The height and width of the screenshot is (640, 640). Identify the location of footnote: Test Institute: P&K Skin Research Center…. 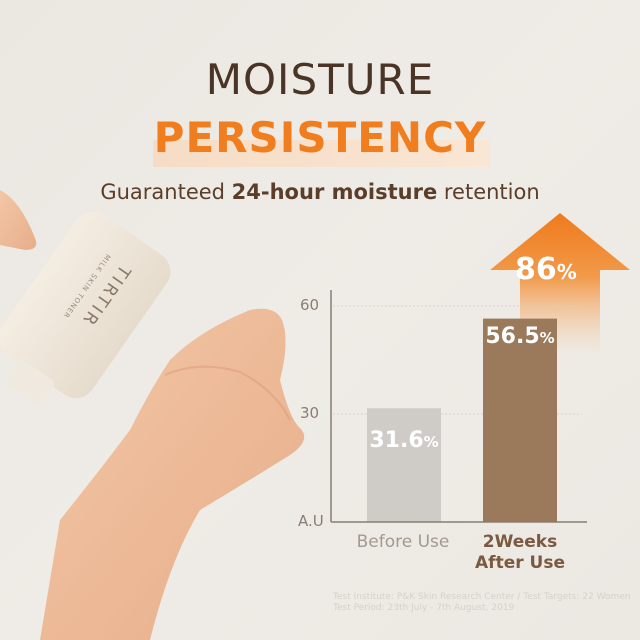
(481, 603).